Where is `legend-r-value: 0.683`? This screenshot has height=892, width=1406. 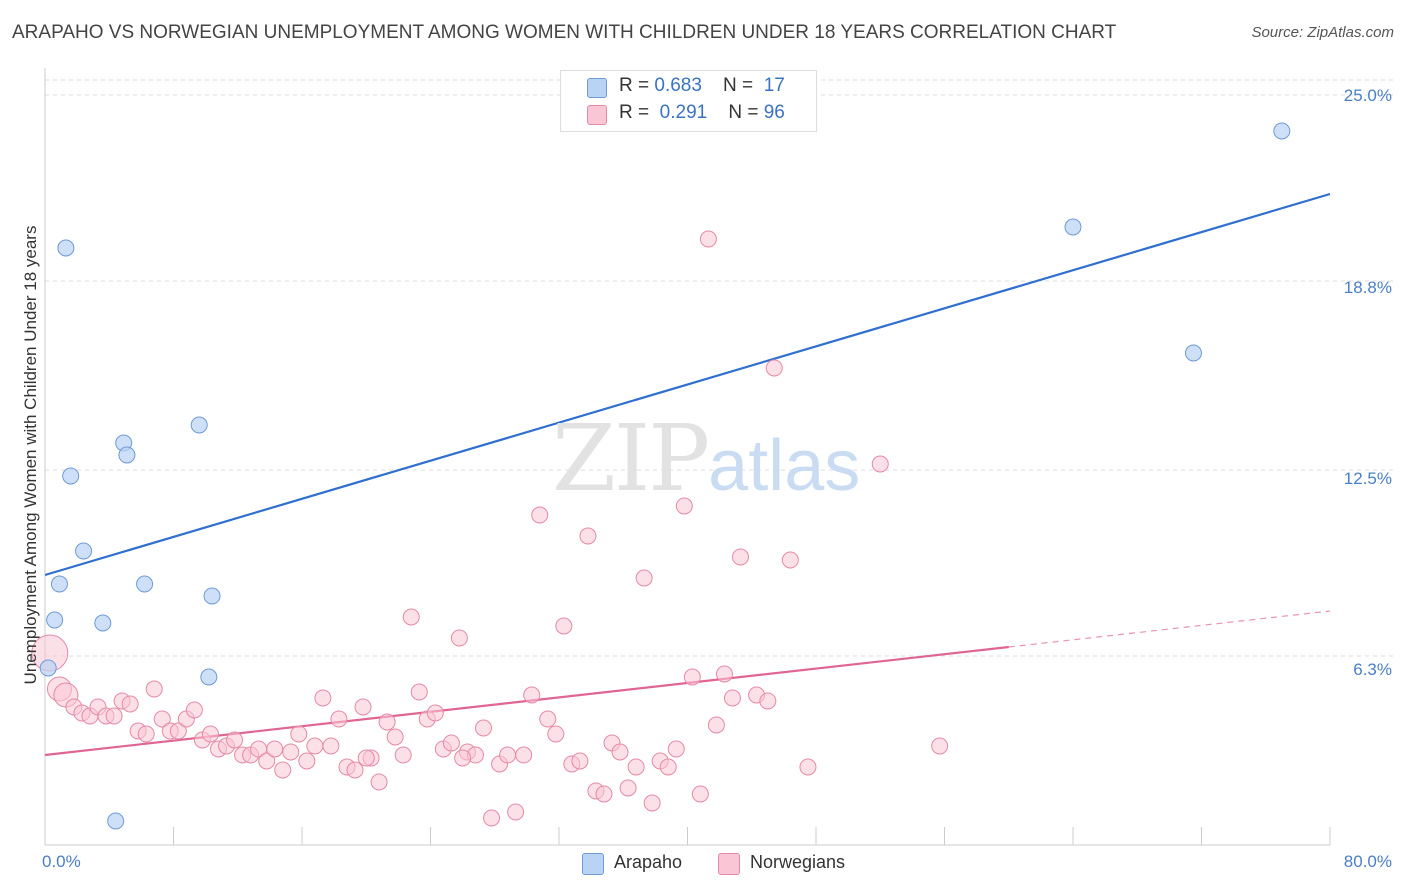 legend-r-value: 0.683 is located at coordinates (678, 85).